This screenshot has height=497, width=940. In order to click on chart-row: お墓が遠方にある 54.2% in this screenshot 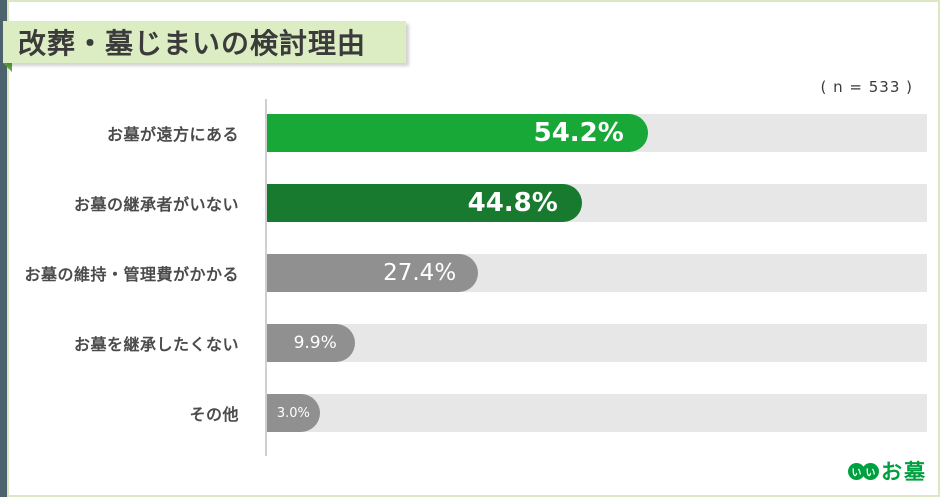, I will do `click(463, 133)`.